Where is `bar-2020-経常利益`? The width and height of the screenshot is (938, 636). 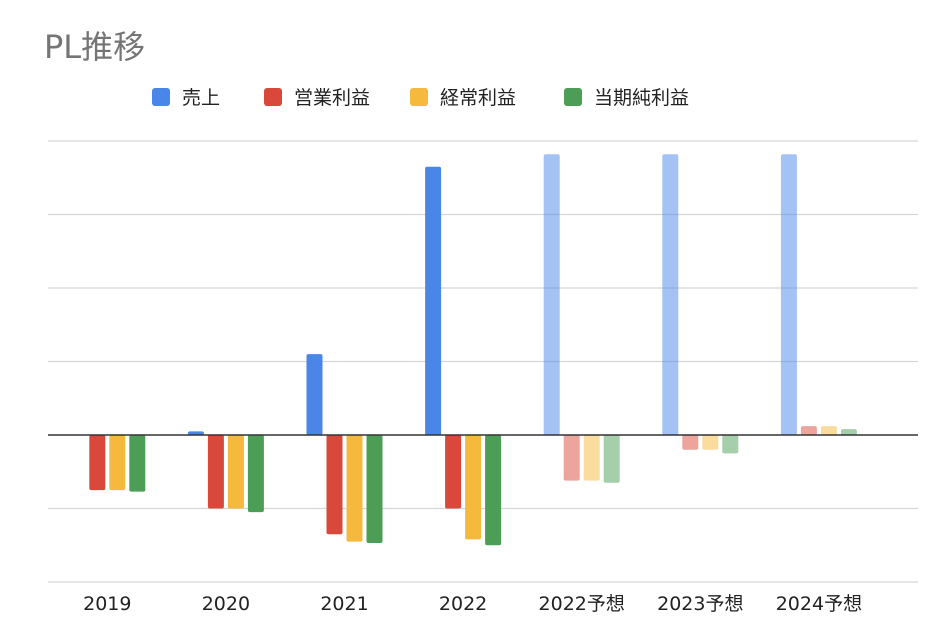 bar-2020-経常利益 is located at coordinates (235, 472).